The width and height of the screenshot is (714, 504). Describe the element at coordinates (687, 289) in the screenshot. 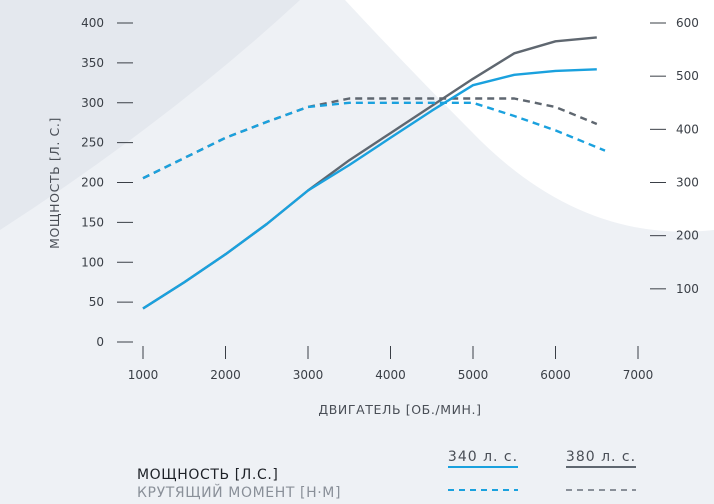

I see `y-right-tick-label: 100` at that location.